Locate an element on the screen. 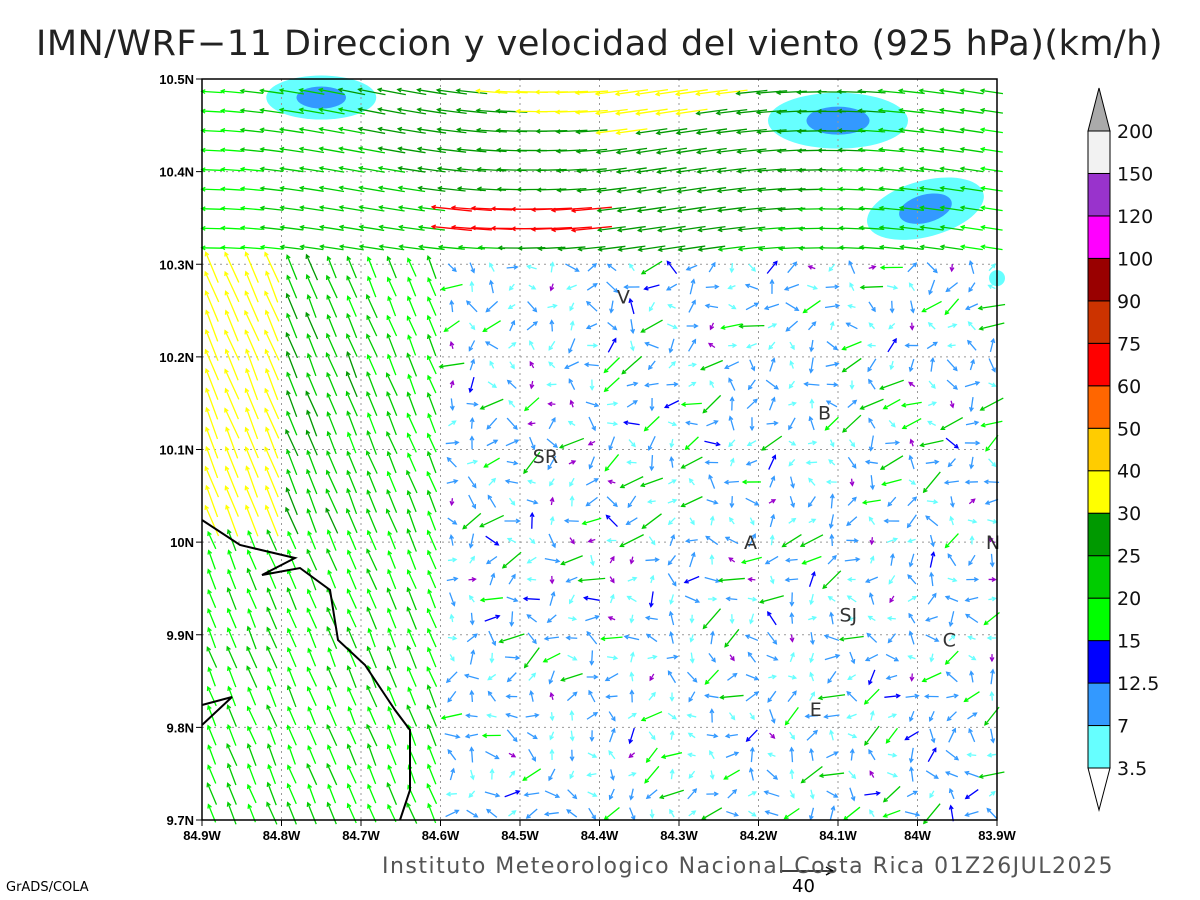  colorbar-swatch is located at coordinates (1099, 364).